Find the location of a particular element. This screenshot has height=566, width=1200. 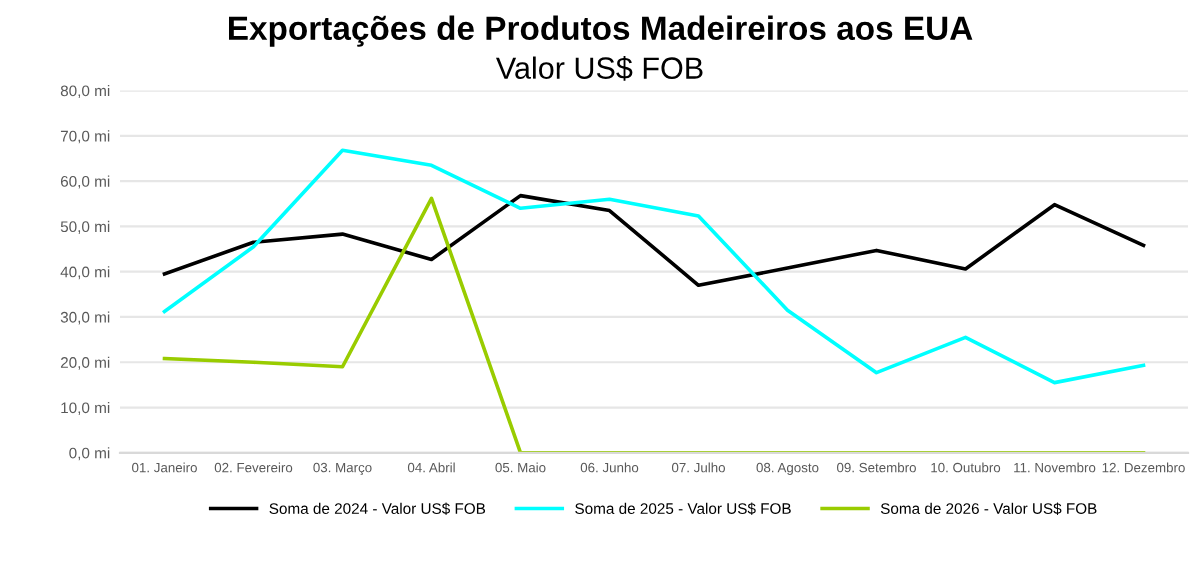

line-series is located at coordinates (654, 240).